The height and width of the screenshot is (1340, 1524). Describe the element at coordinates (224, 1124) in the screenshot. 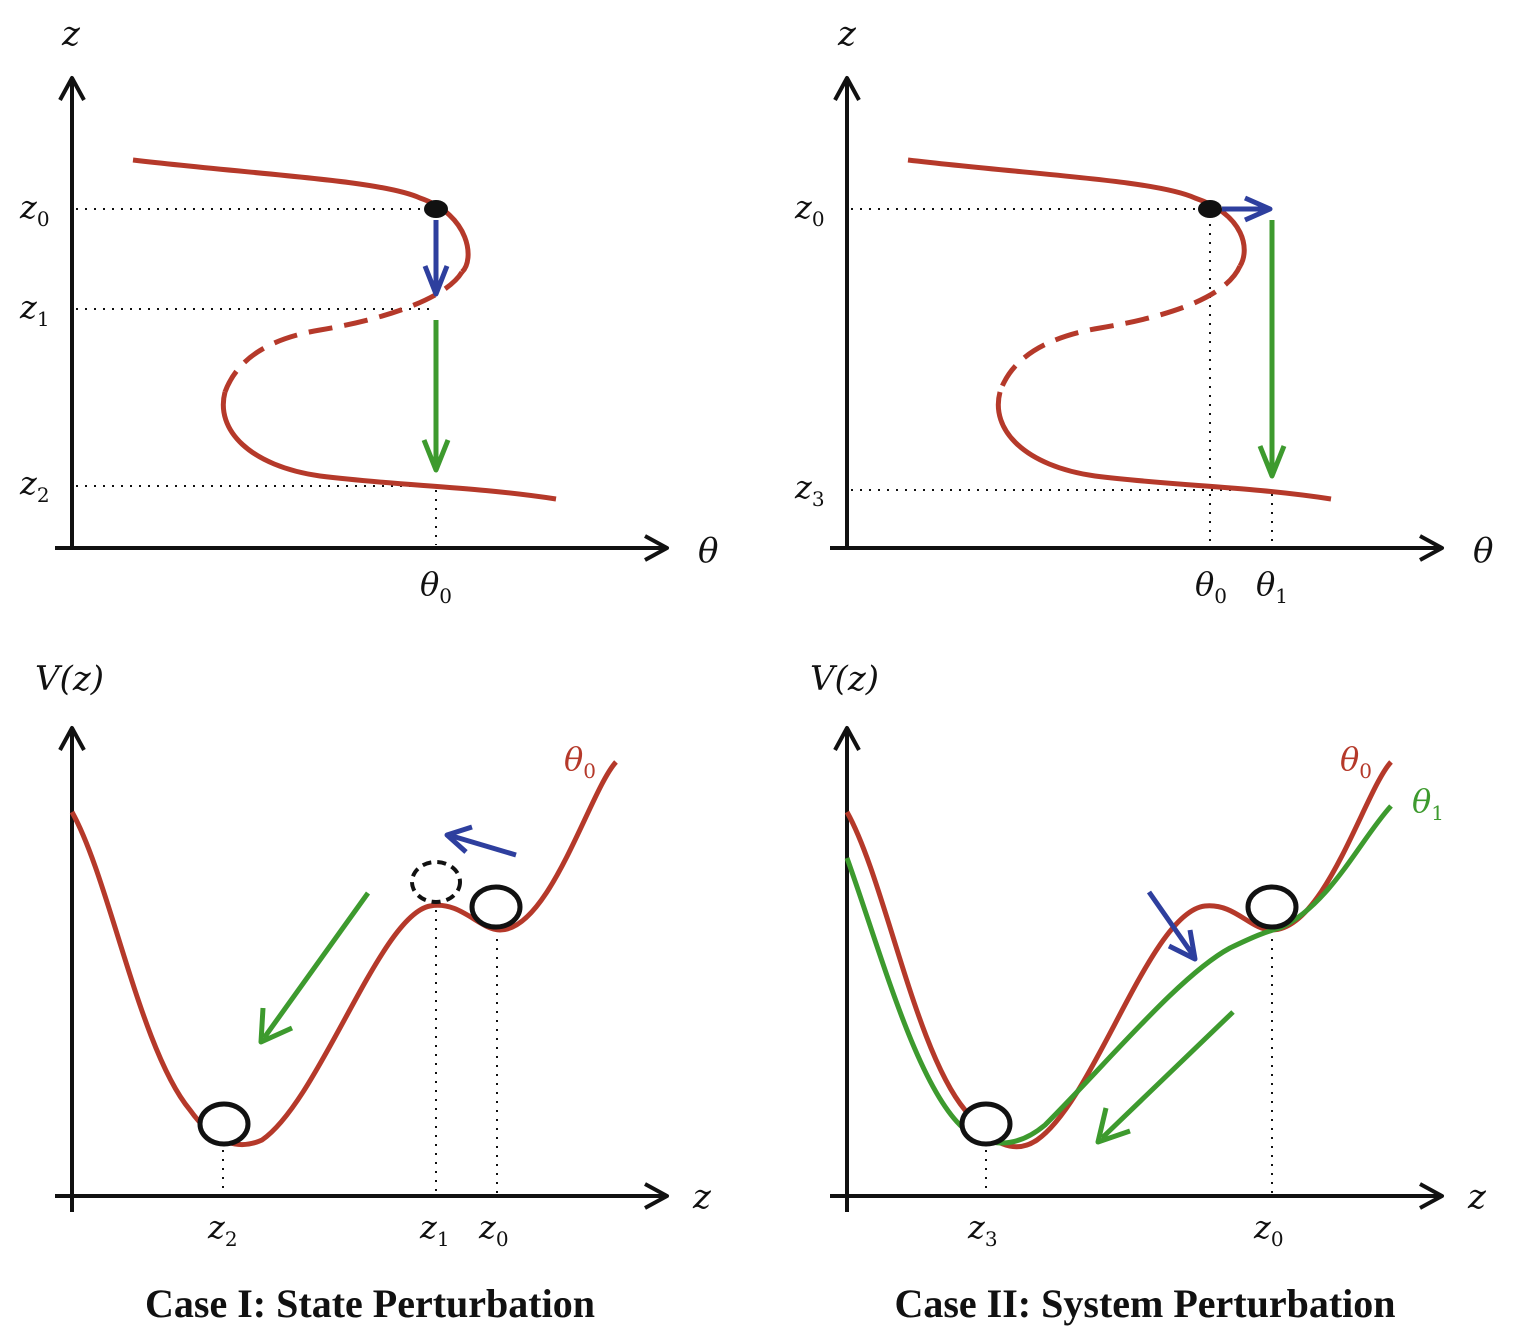

I see `ball-z2` at that location.